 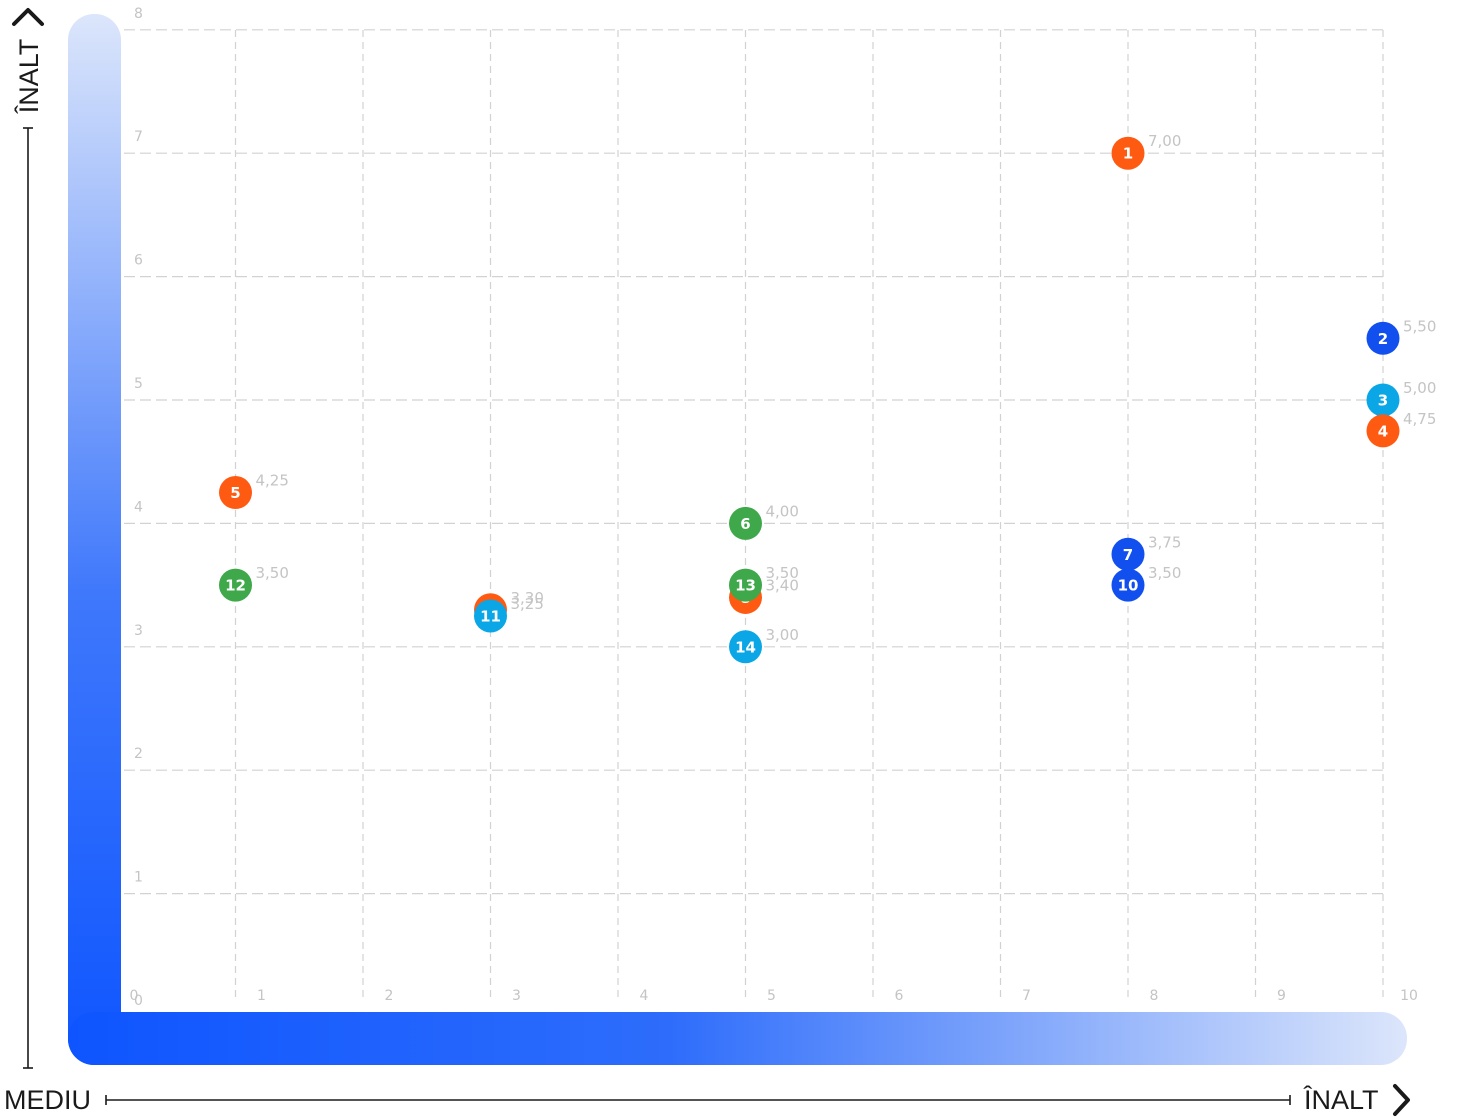 What do you see at coordinates (138, 137) in the screenshot?
I see `y-tick-label: 7` at bounding box center [138, 137].